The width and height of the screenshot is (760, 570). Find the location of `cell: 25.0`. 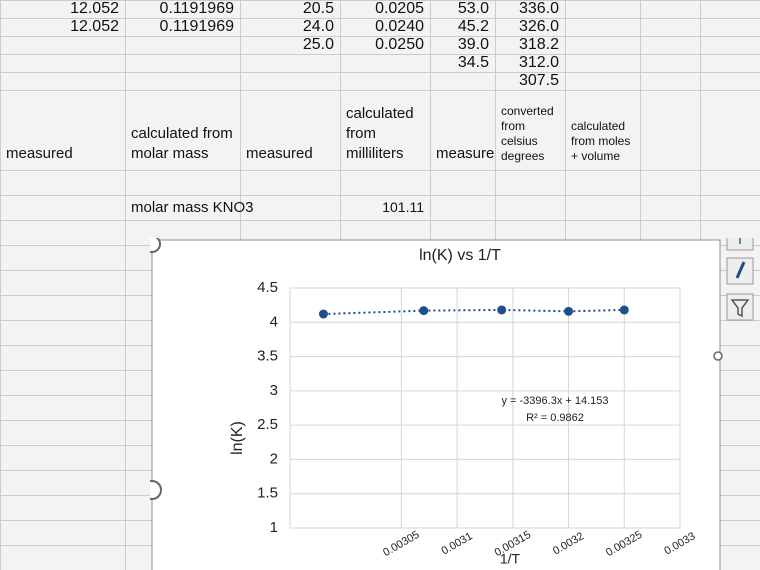

cell: 25.0 is located at coordinates (318, 44).